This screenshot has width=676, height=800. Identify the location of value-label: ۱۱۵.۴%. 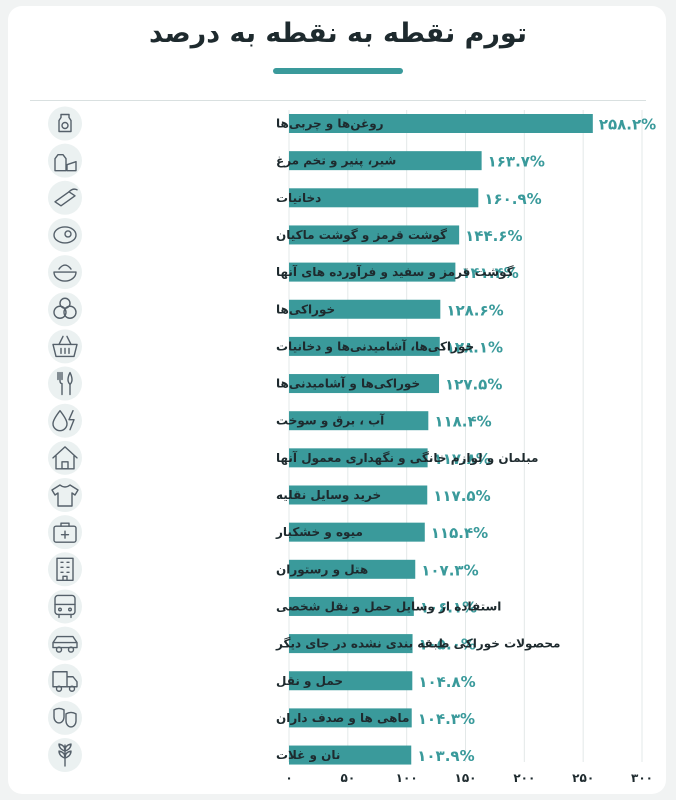
(459, 533).